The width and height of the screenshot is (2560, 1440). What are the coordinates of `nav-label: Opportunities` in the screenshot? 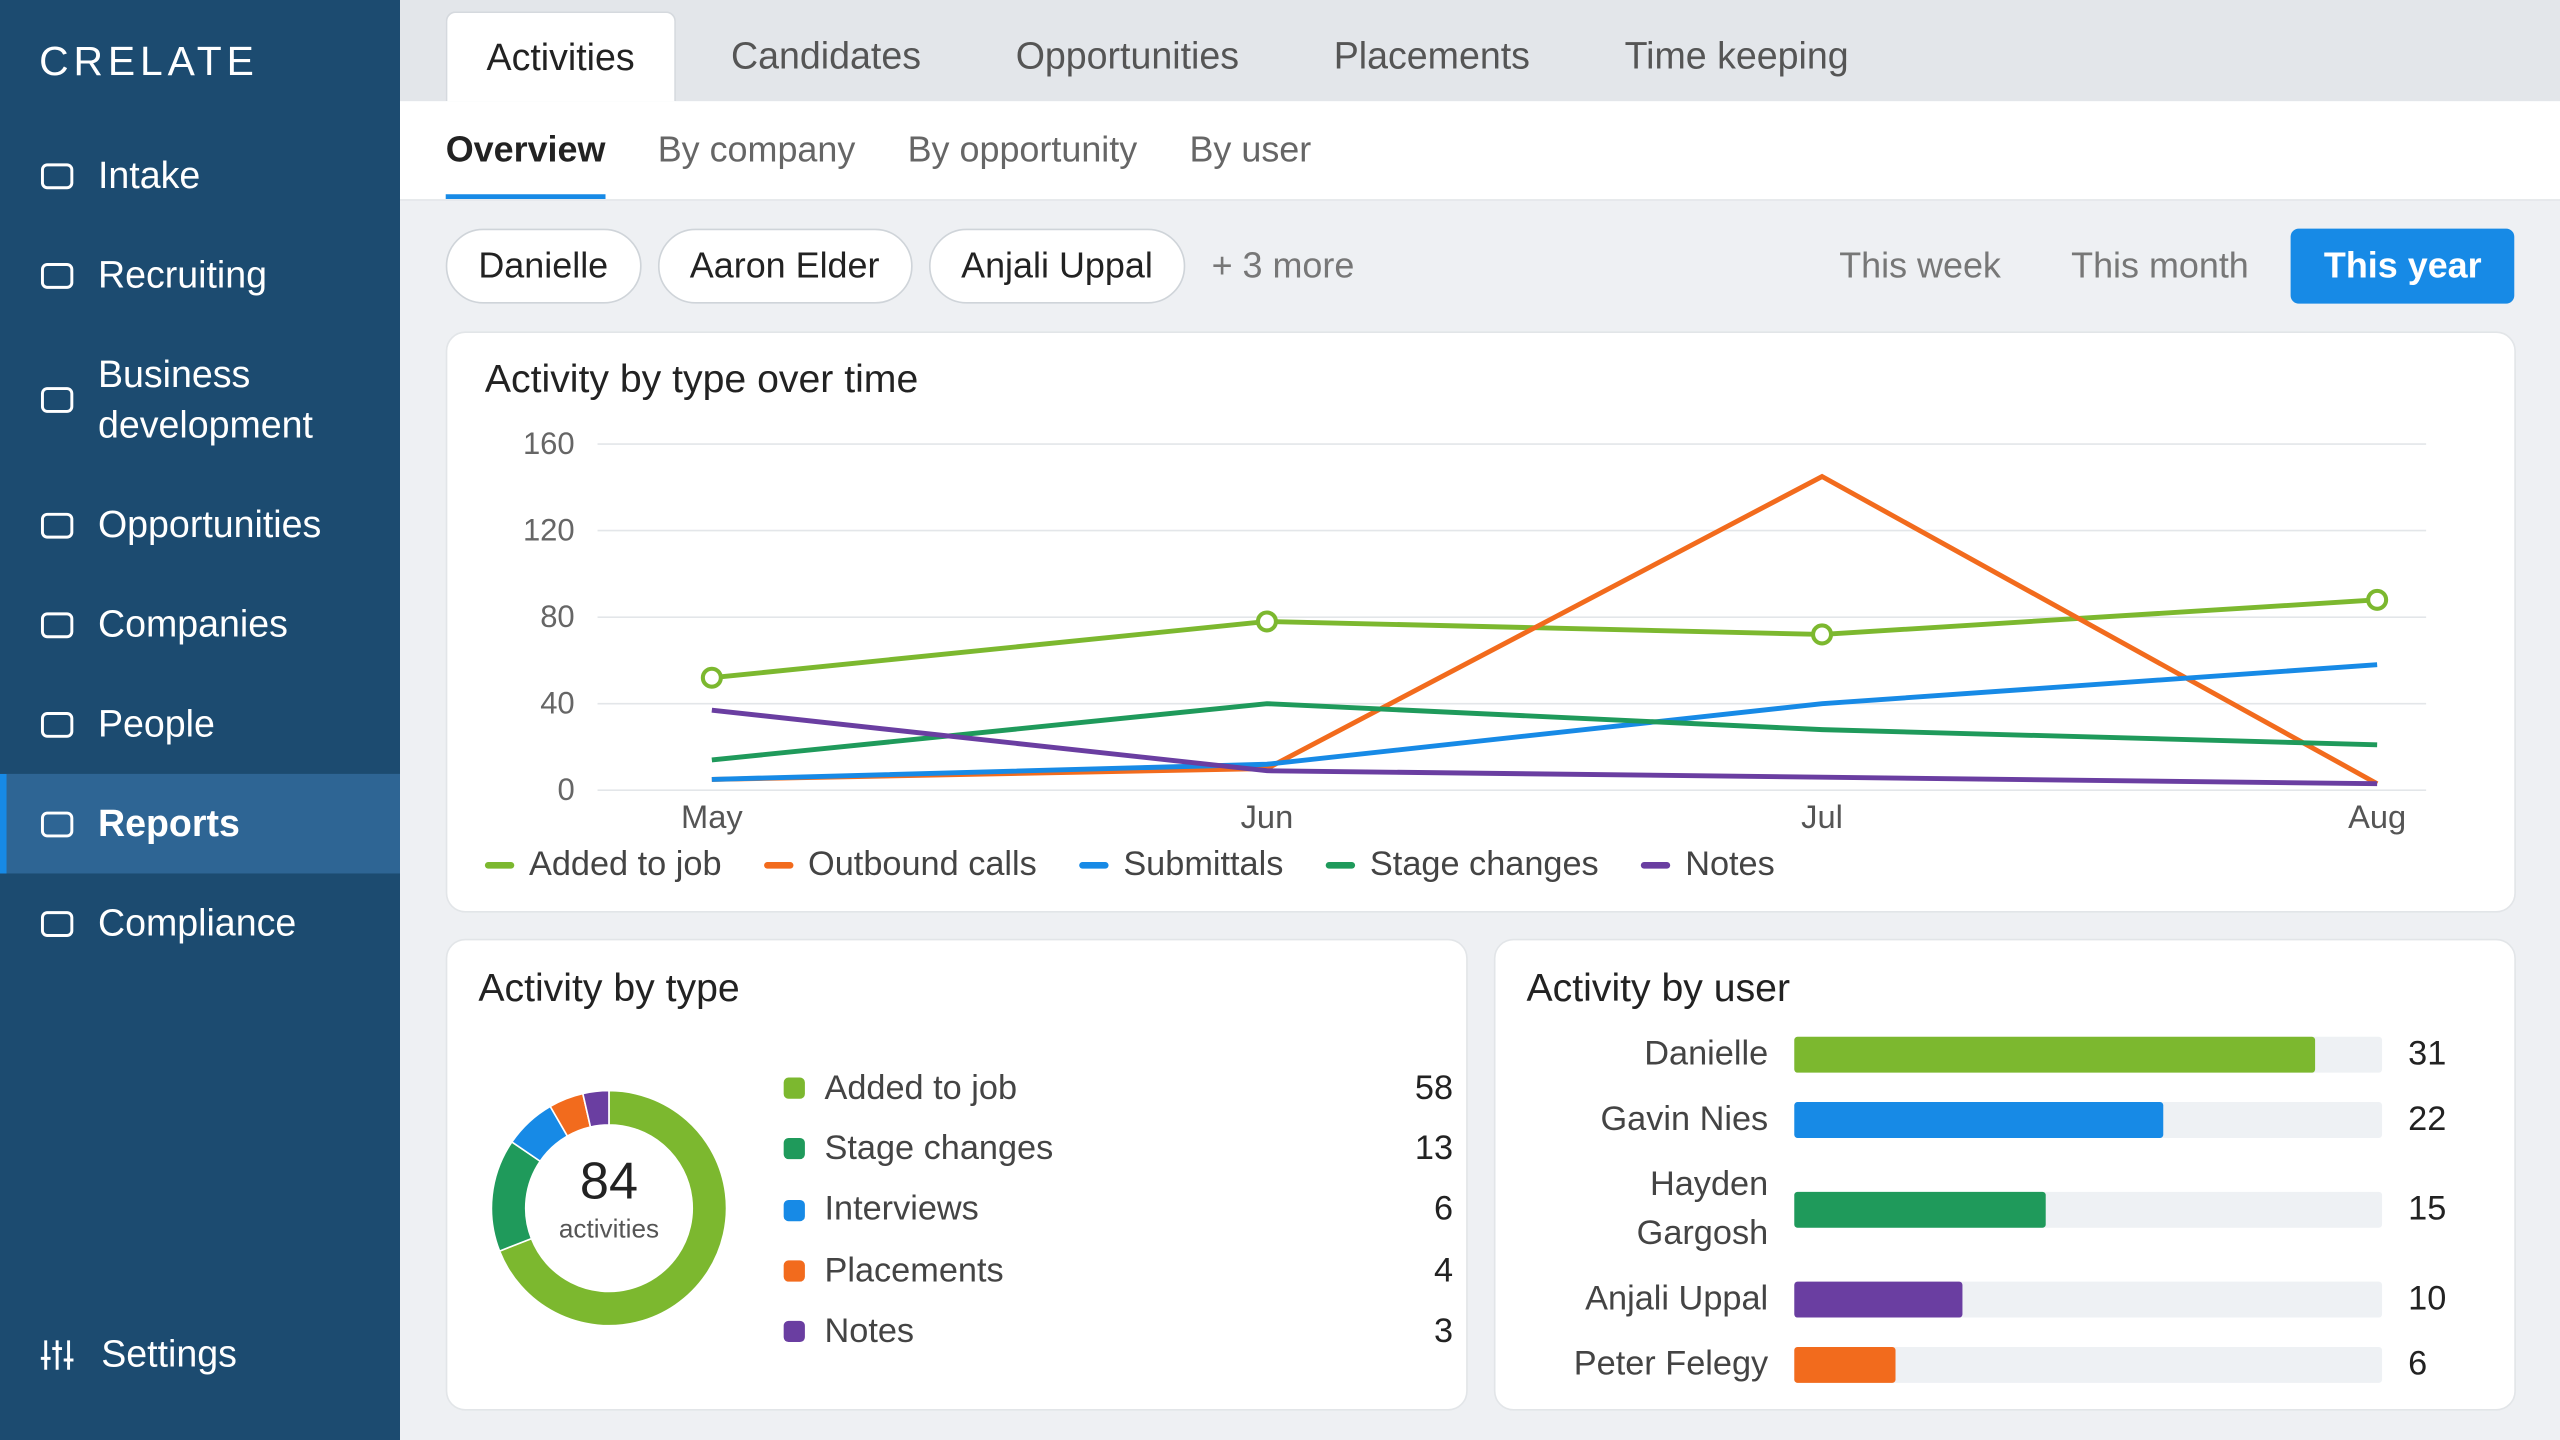 It's located at (209, 524).